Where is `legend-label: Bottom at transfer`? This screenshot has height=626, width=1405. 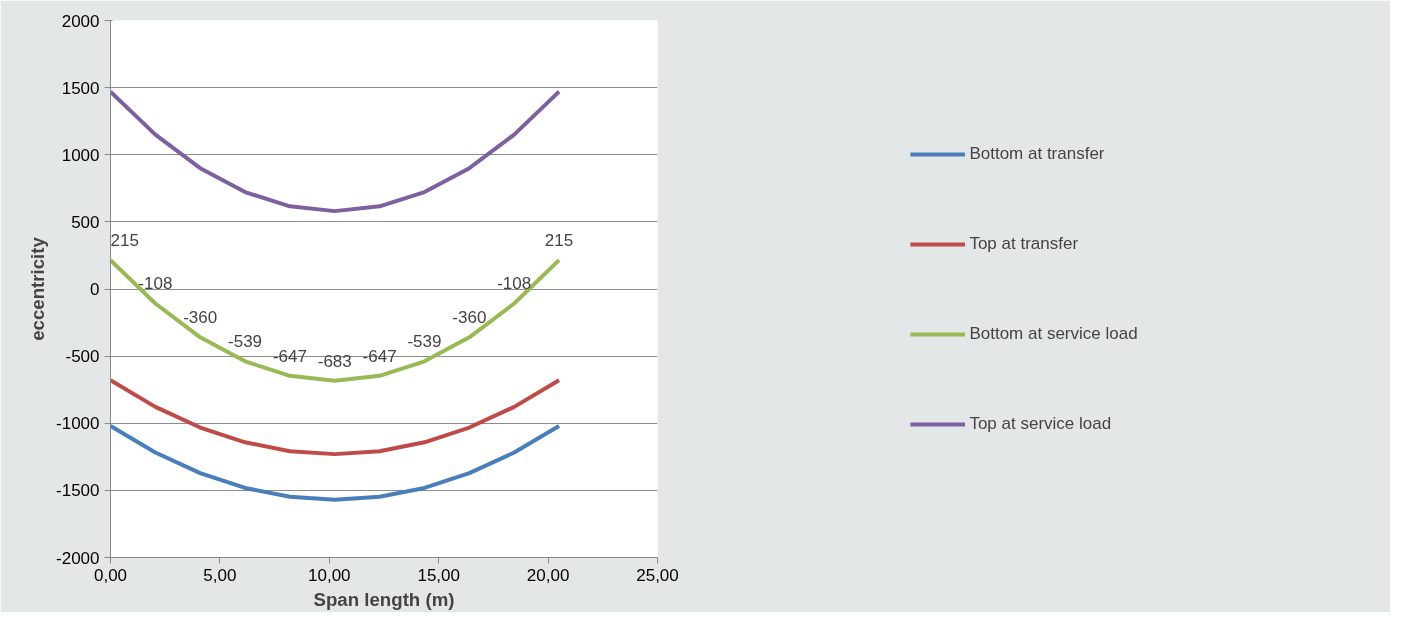 legend-label: Bottom at transfer is located at coordinates (1037, 153).